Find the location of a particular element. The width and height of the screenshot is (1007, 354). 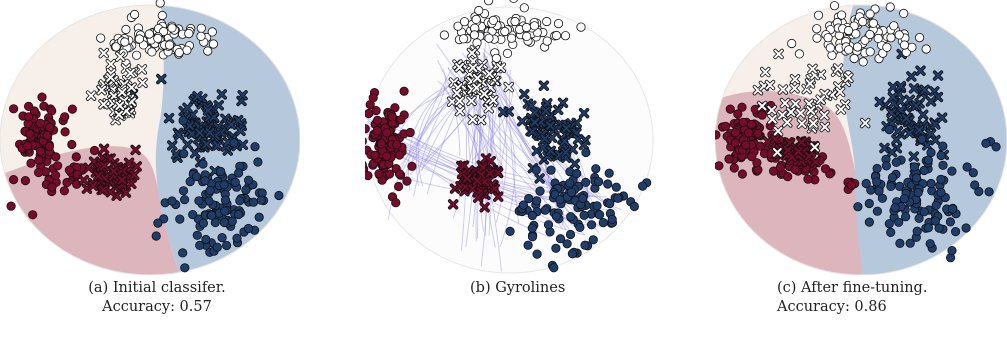

caption-c-accuracy: Accuracy: 0.86 is located at coordinates (832, 307).